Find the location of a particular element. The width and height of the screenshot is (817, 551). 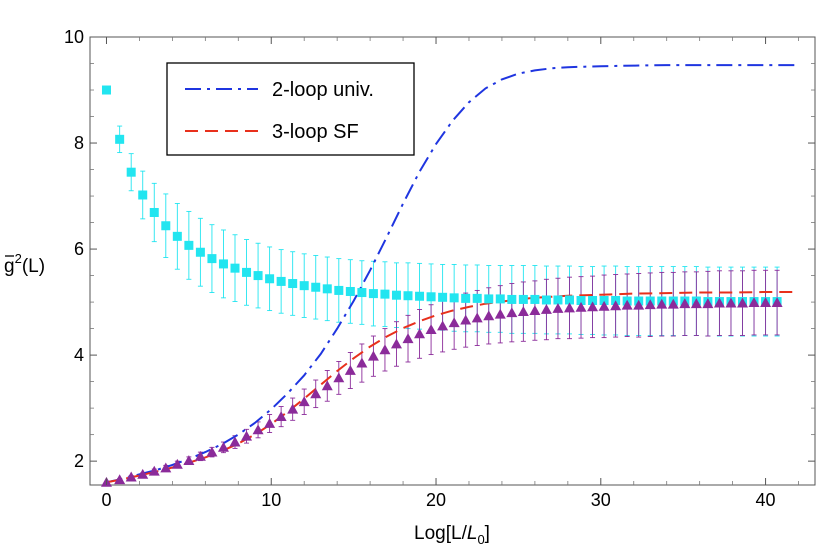

y-tick-label: 6 is located at coordinates (79, 249).